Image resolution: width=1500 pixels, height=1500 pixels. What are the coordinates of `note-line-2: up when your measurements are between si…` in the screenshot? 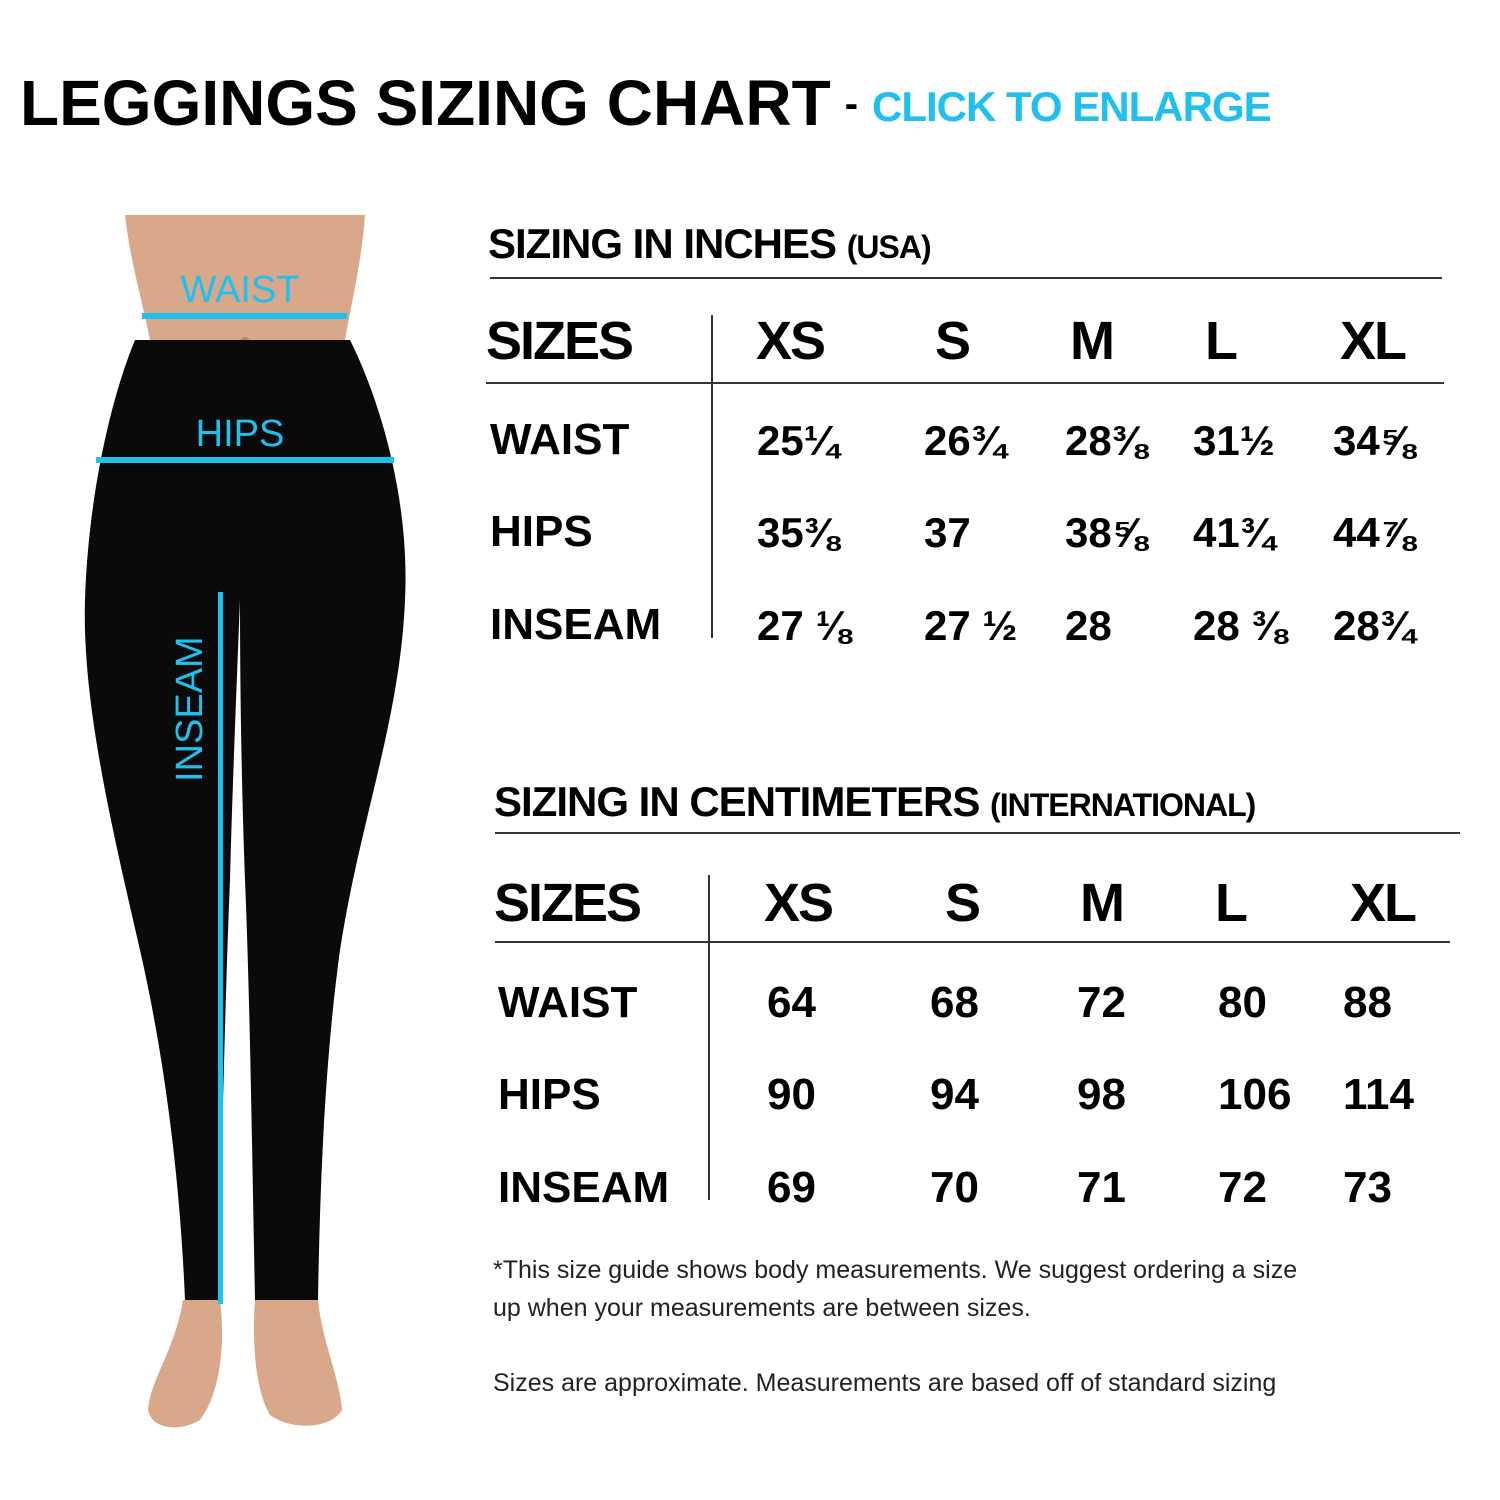 It's located at (762, 1308).